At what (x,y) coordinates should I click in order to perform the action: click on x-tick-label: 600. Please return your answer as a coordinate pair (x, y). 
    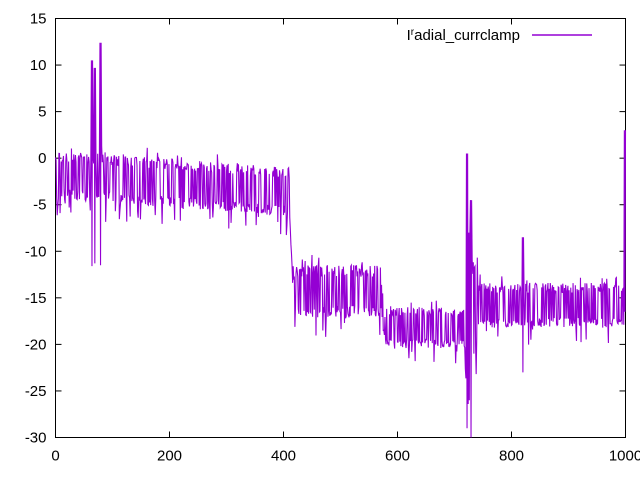
    Looking at the image, I should click on (397, 456).